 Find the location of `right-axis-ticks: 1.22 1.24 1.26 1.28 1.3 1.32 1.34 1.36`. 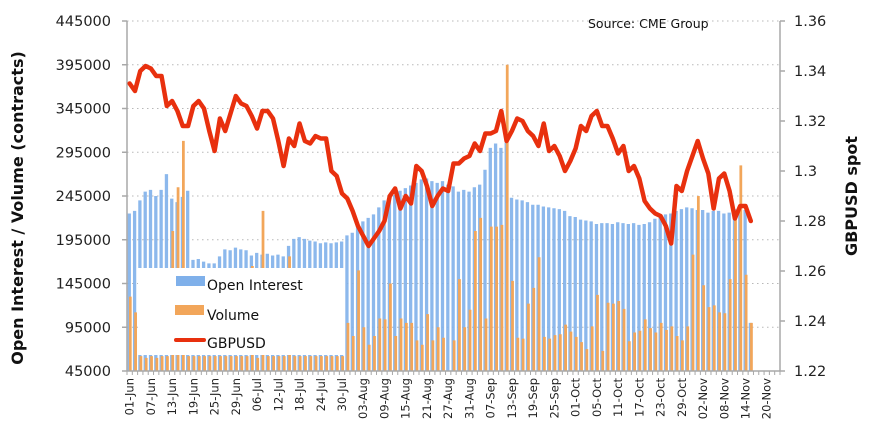

right-axis-ticks: 1.22 1.24 1.26 1.28 1.3 1.32 1.34 1.36 is located at coordinates (803, 197).